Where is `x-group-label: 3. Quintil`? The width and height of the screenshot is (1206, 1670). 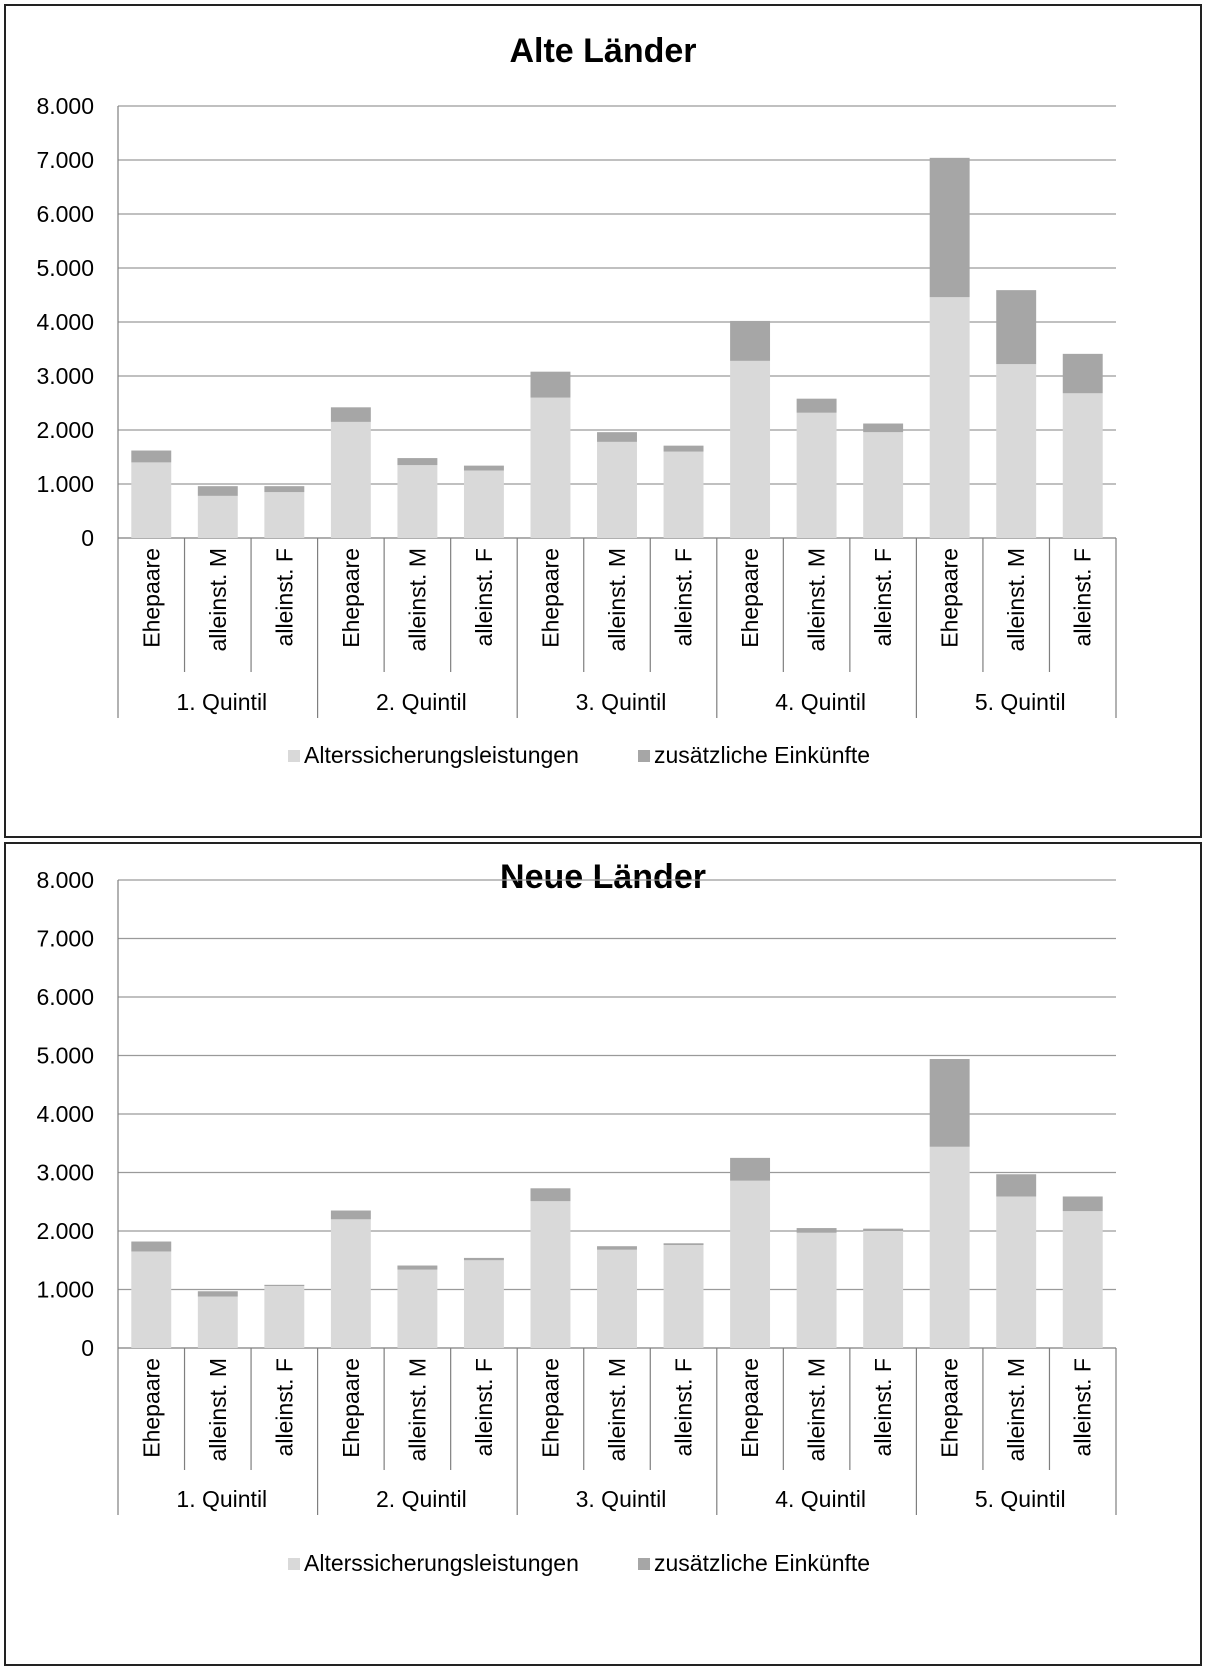
x-group-label: 3. Quintil is located at coordinates (621, 1499).